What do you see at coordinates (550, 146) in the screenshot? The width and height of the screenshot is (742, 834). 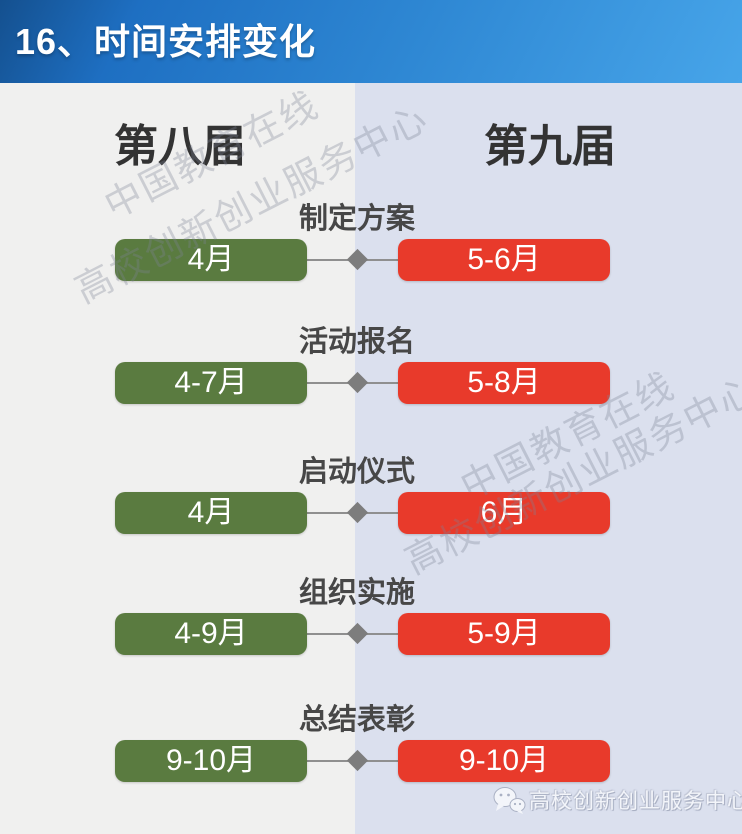 I see `column-header-new-session: 第九届` at bounding box center [550, 146].